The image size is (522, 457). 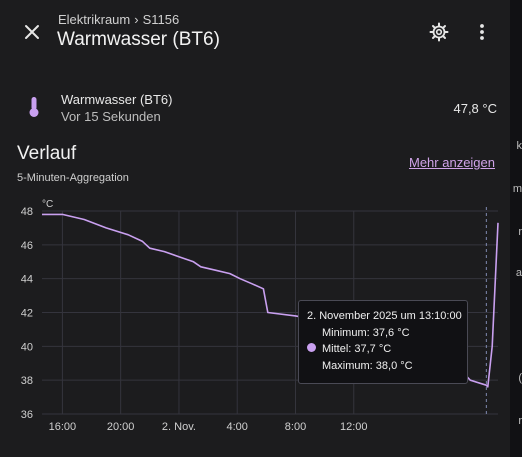 What do you see at coordinates (47, 204) in the screenshot?
I see `y-axis-unit: °C` at bounding box center [47, 204].